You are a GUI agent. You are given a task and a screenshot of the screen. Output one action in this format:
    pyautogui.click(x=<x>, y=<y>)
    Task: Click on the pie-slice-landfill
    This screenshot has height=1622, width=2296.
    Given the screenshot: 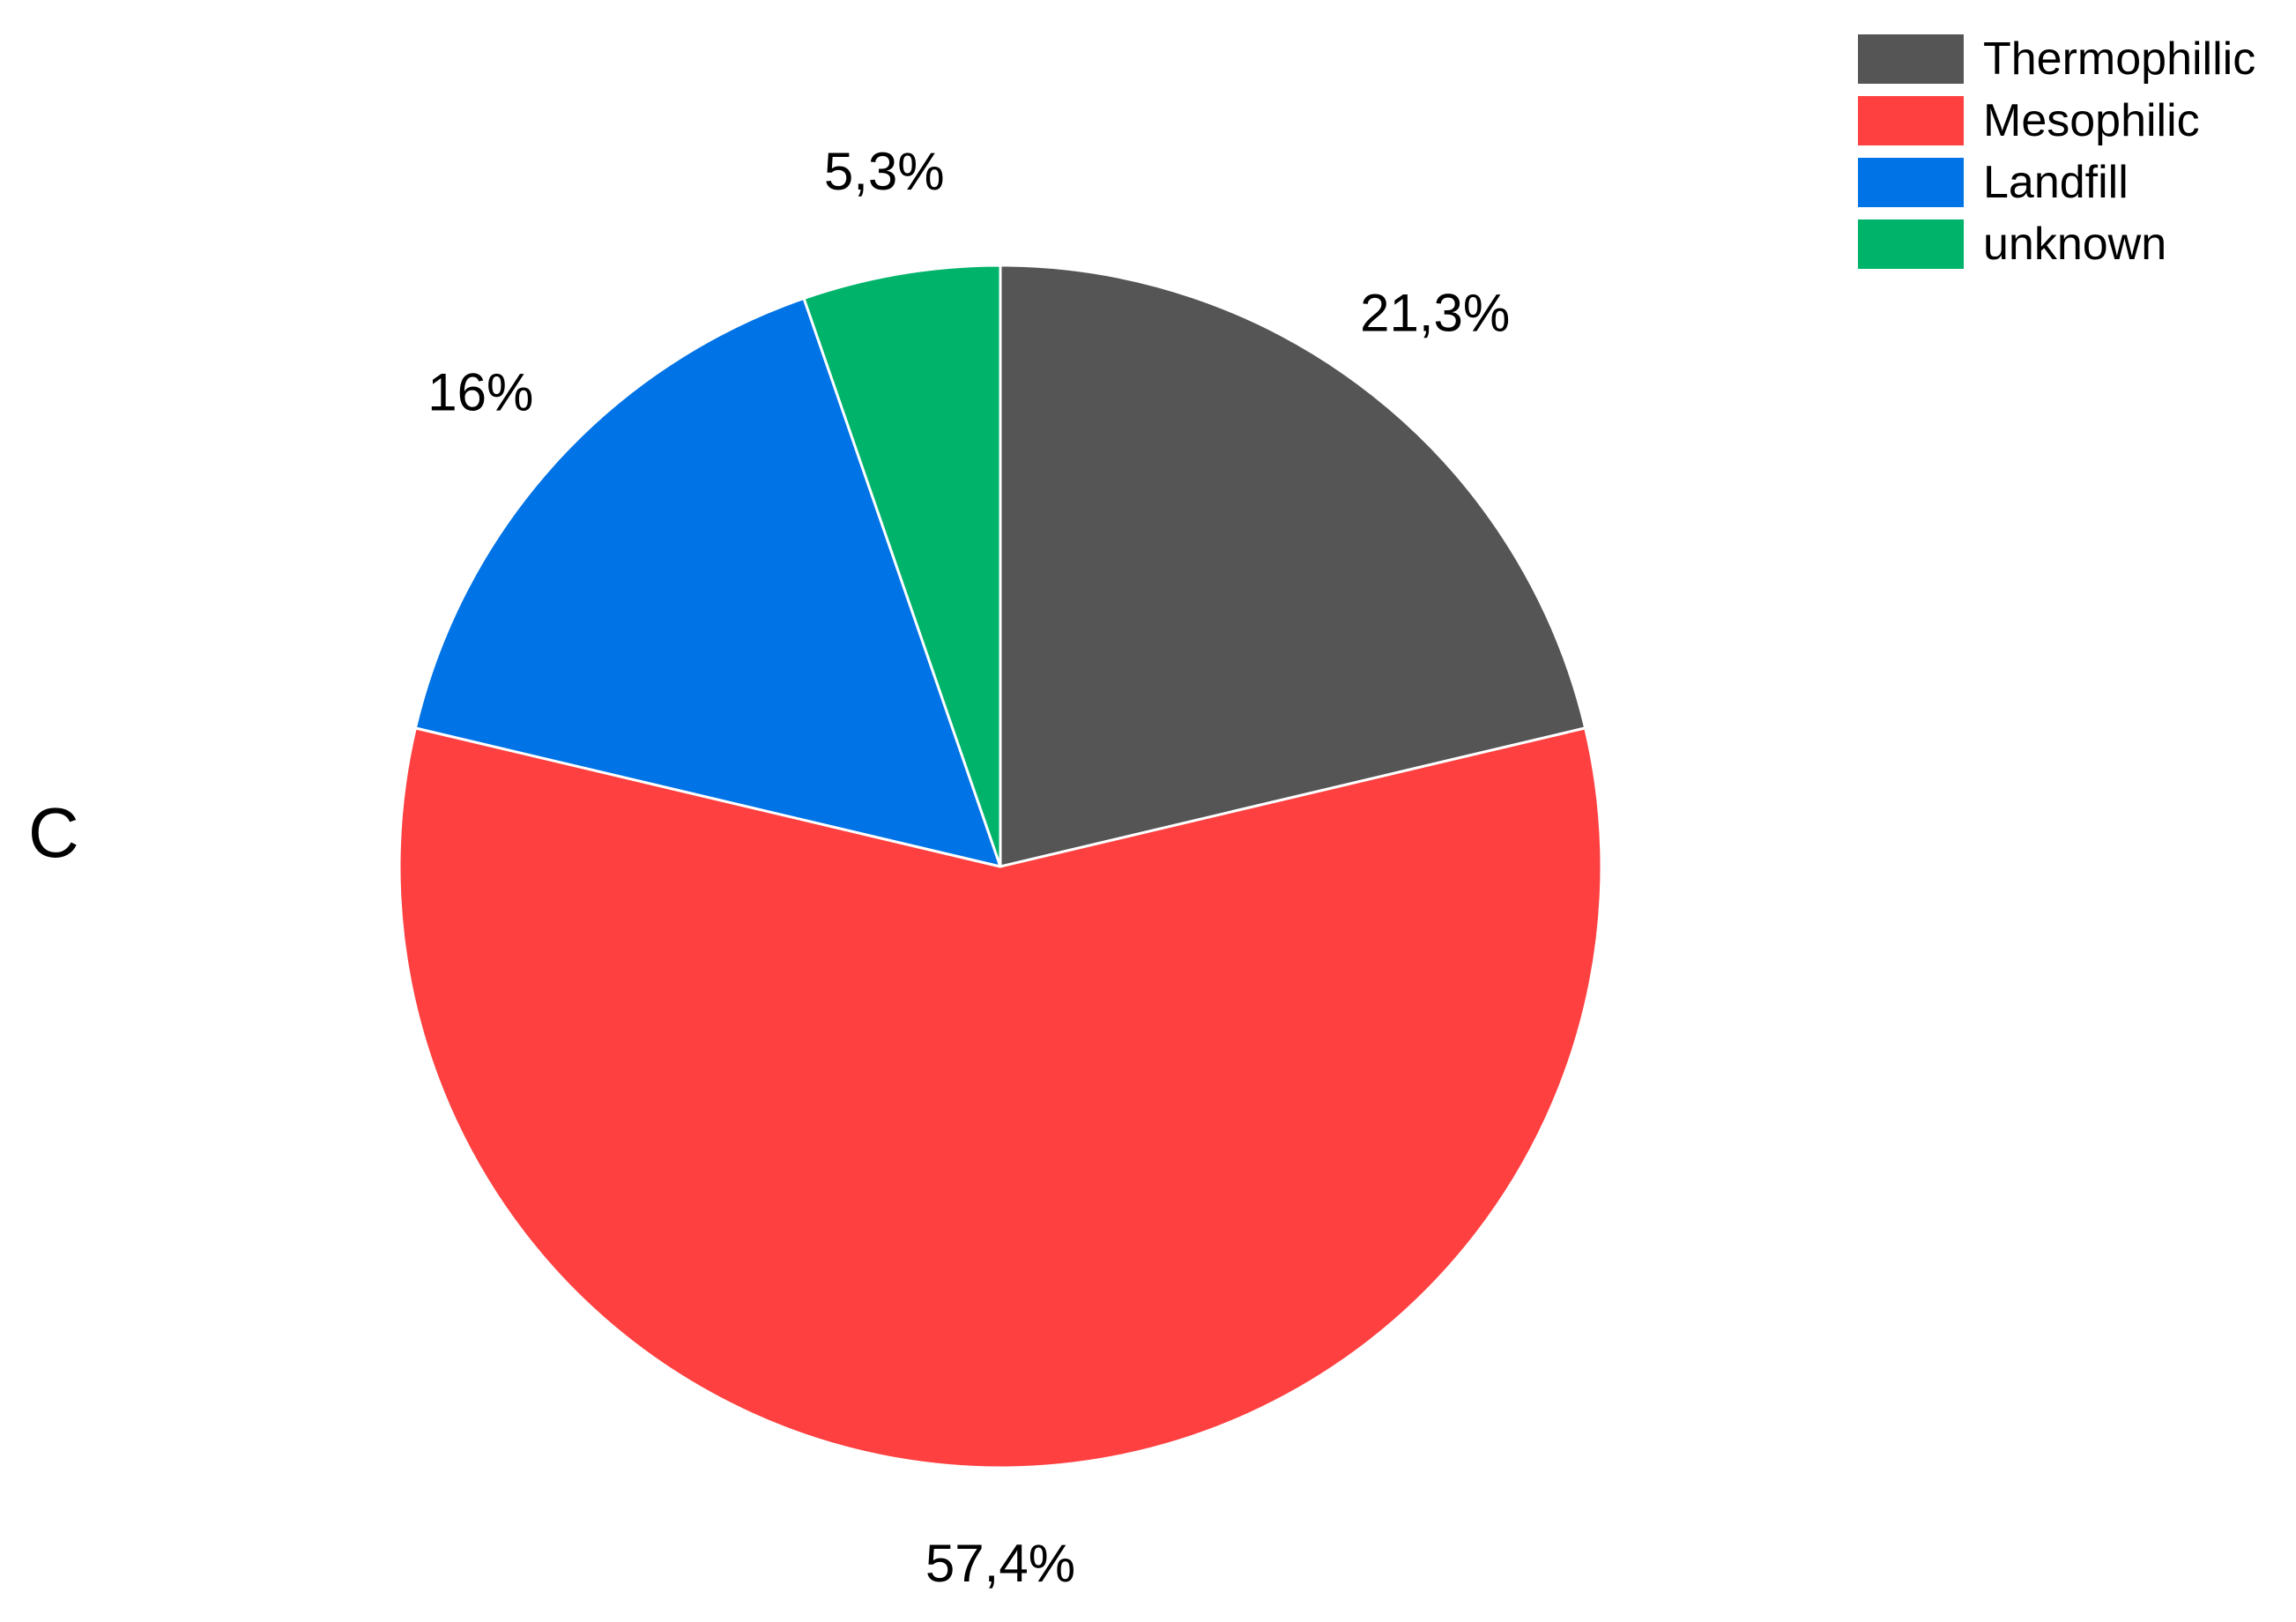 What is the action you would take?
    pyautogui.click(x=707, y=582)
    